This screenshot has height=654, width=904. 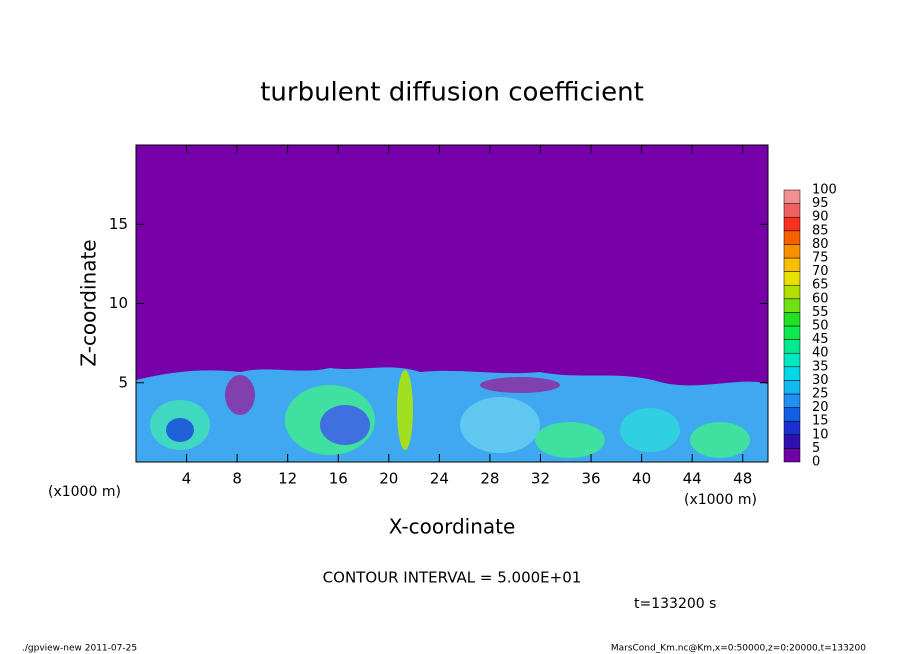 What do you see at coordinates (820, 434) in the screenshot?
I see `colorbar-label: 10` at bounding box center [820, 434].